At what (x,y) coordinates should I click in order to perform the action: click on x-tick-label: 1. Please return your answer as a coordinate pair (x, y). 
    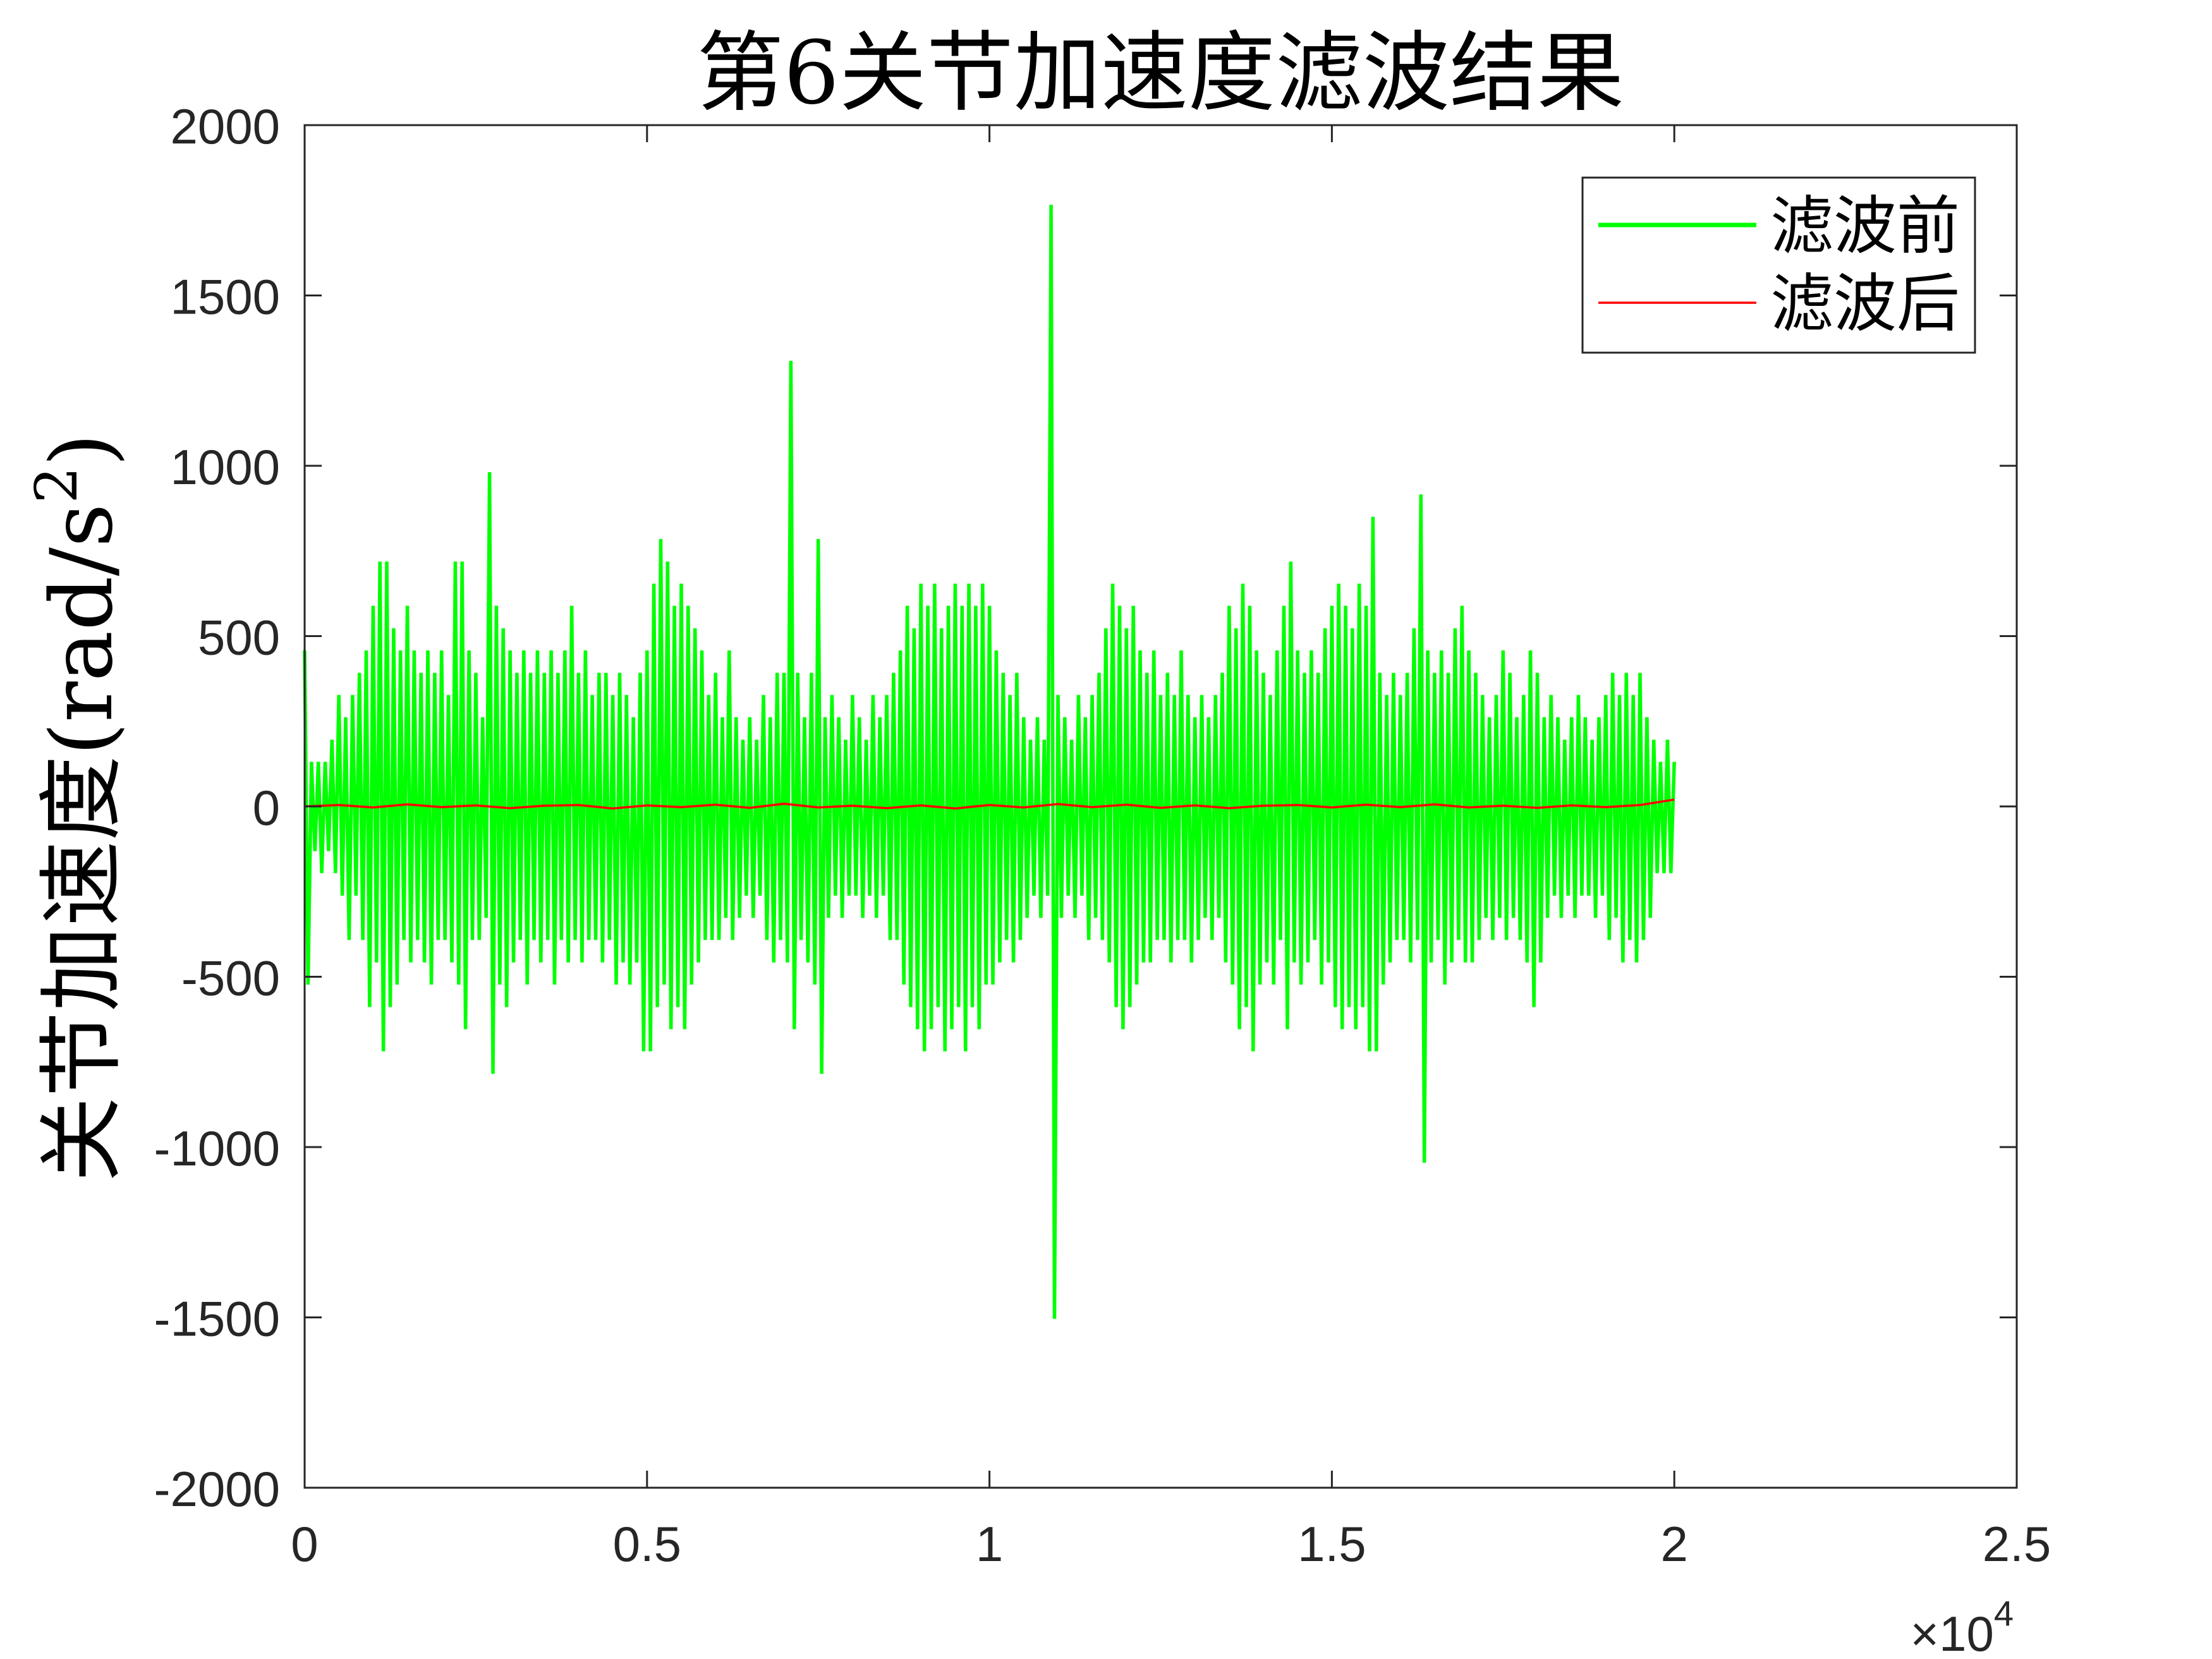
    Looking at the image, I should click on (989, 1544).